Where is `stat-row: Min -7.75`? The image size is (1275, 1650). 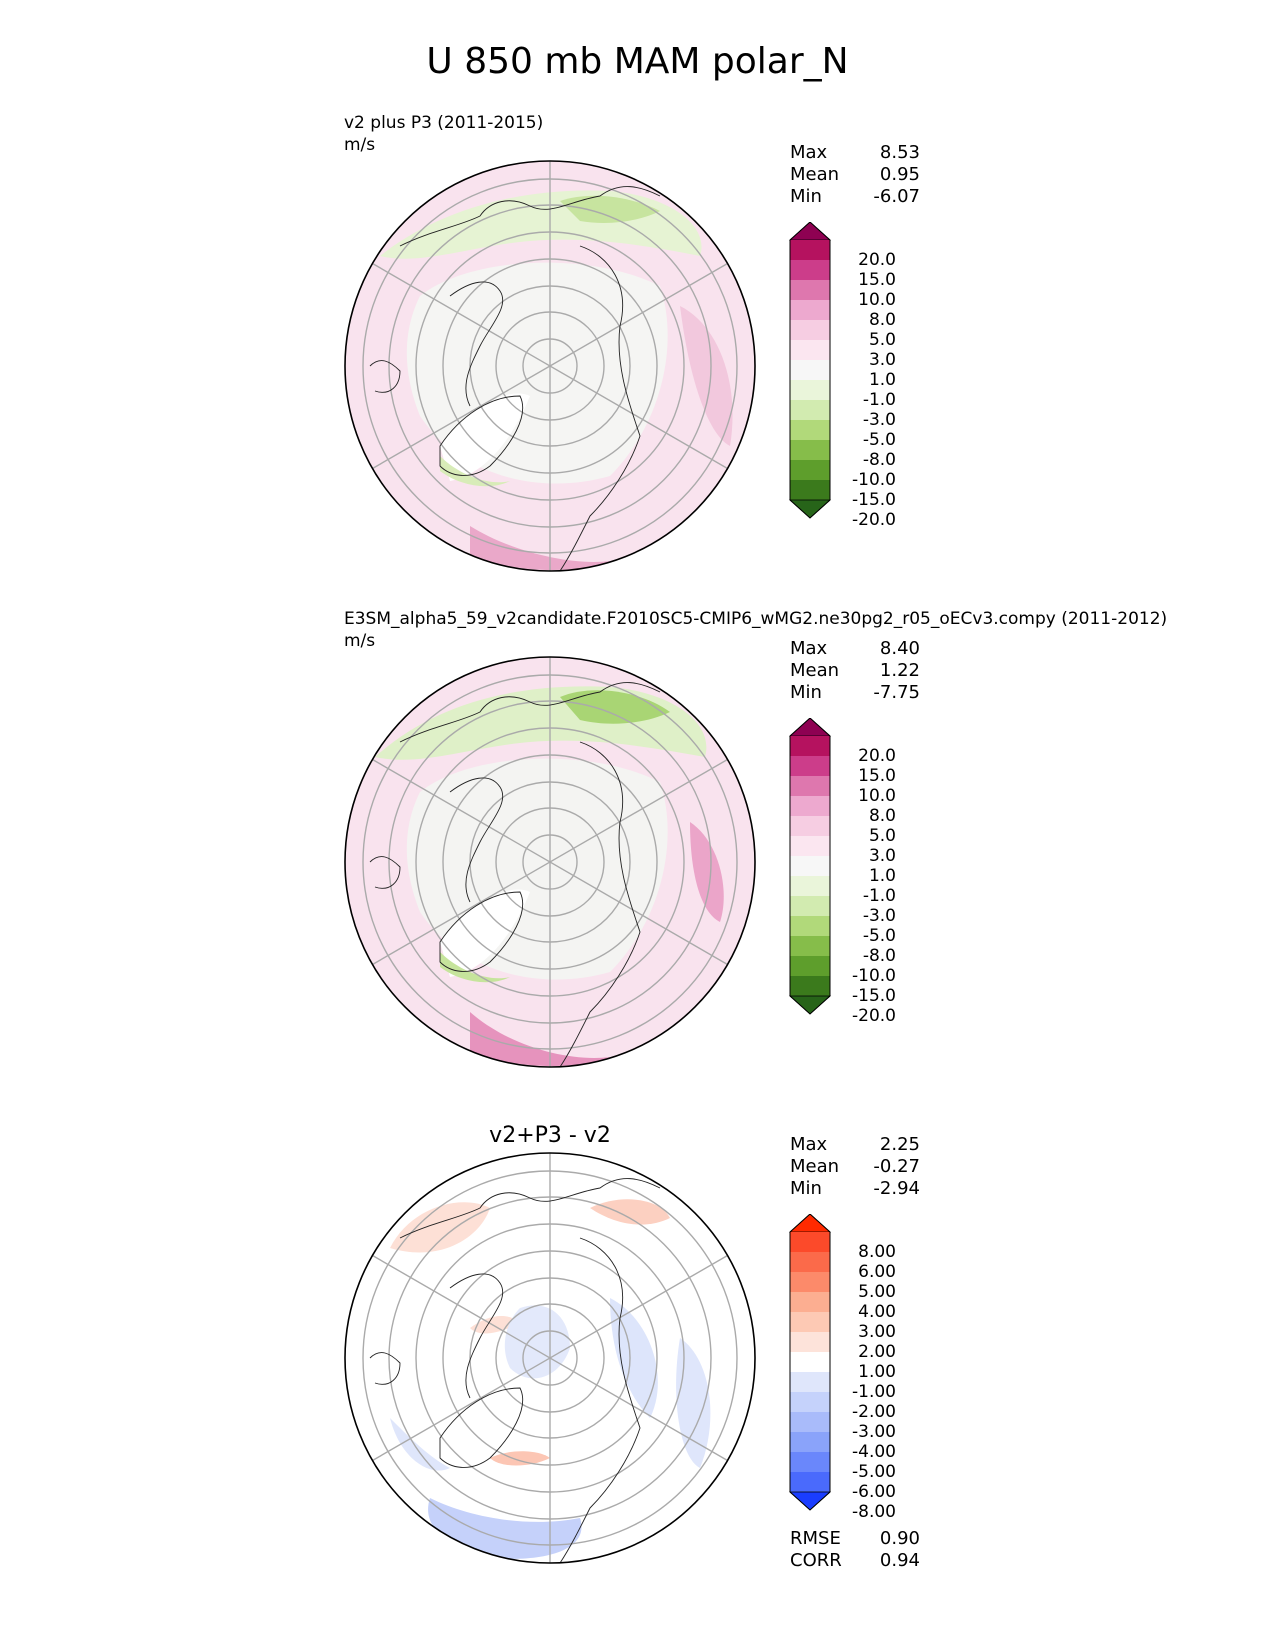 stat-row: Min -7.75 is located at coordinates (855, 693).